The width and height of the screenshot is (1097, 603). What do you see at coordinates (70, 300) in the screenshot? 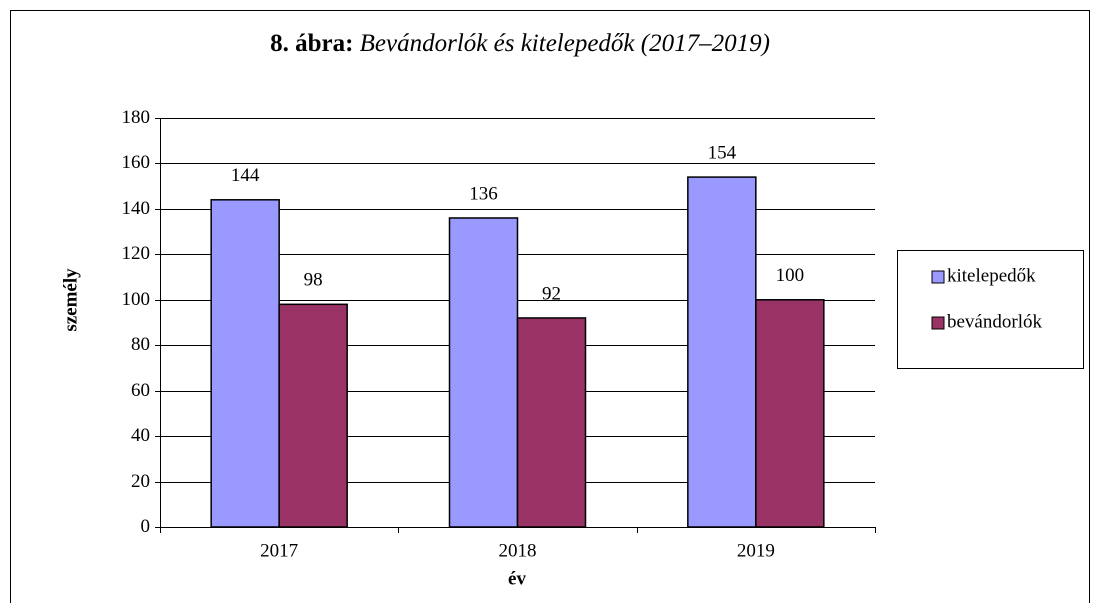
I see `y-axis-label: személy` at bounding box center [70, 300].